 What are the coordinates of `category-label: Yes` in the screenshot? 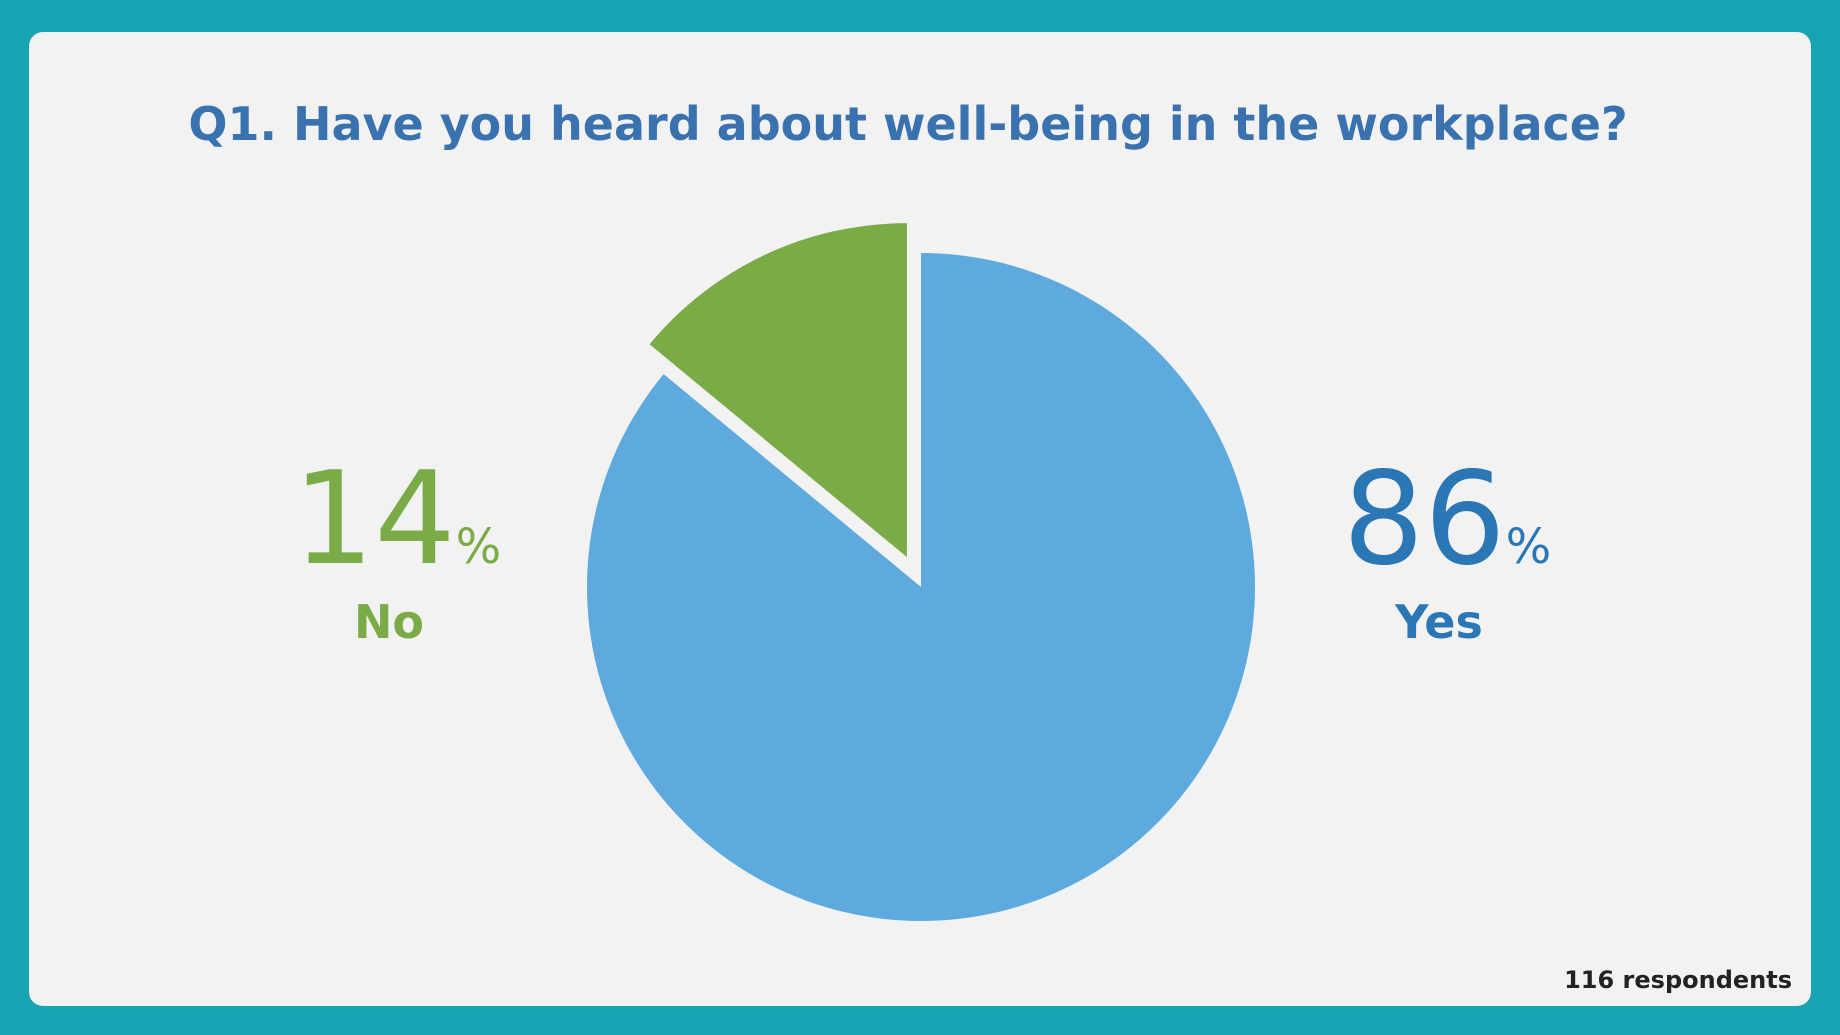 It's located at (1438, 622).